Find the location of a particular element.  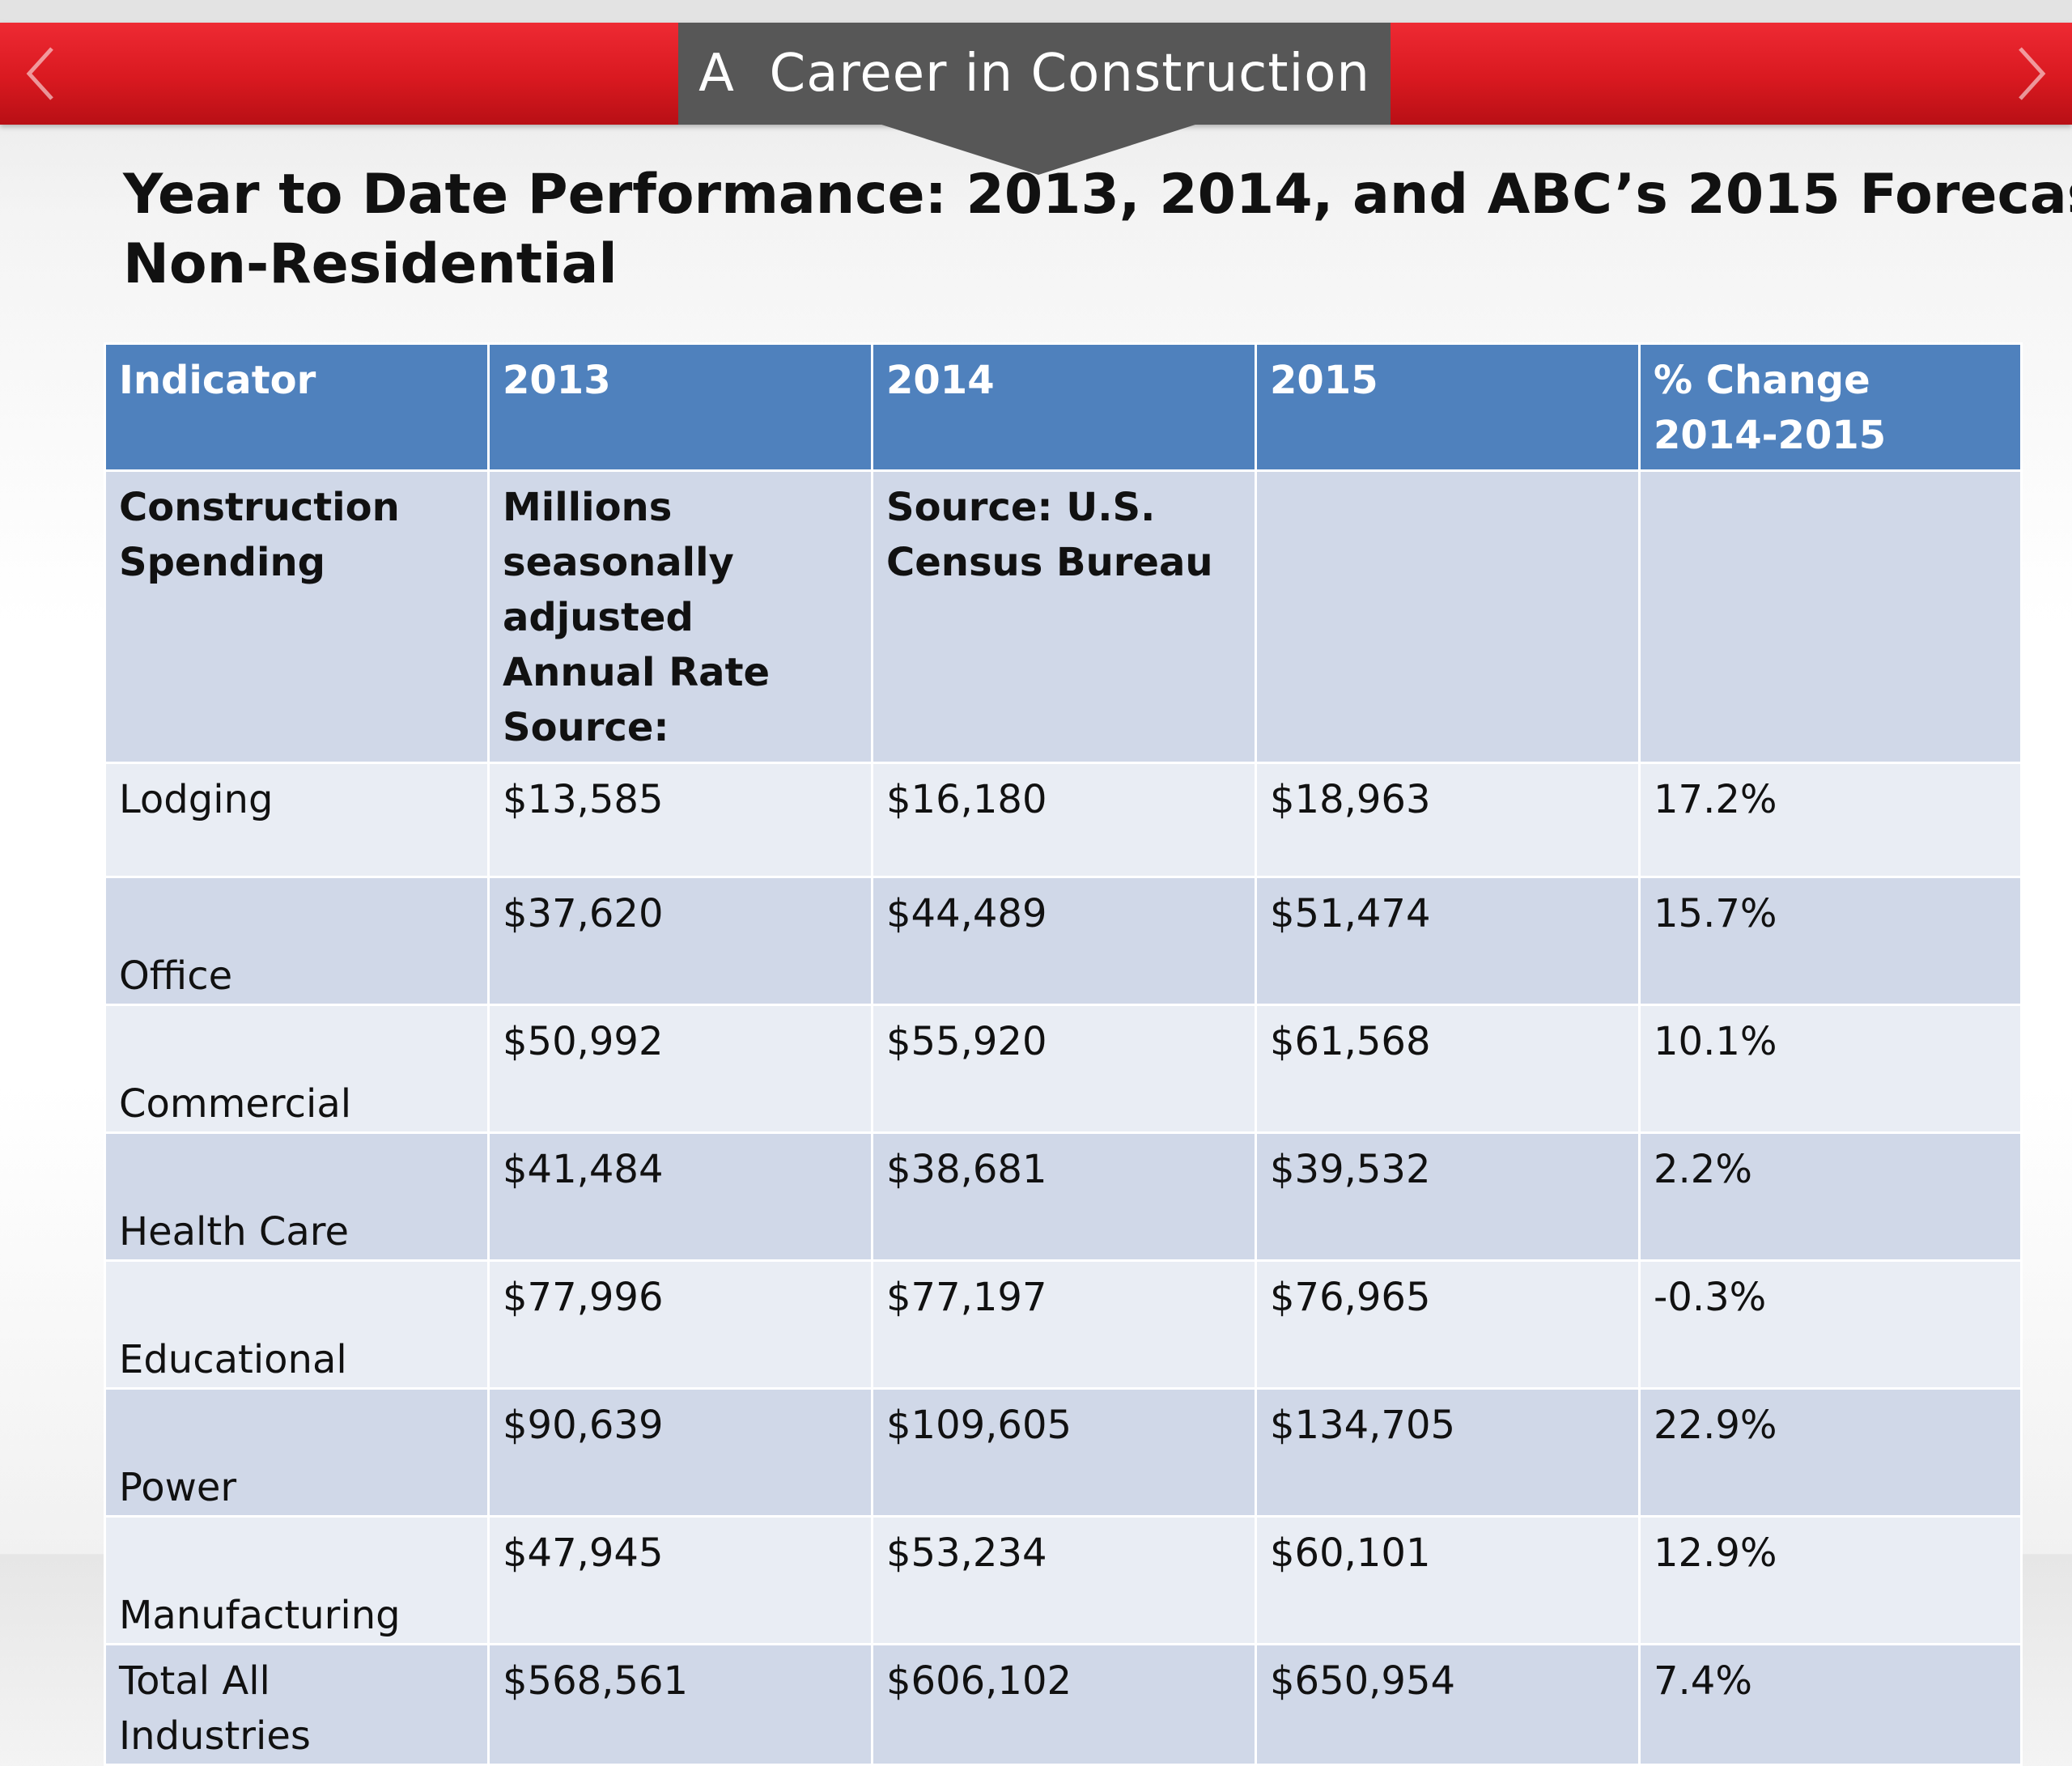

table-cell: -0.3% is located at coordinates (1830, 1324).